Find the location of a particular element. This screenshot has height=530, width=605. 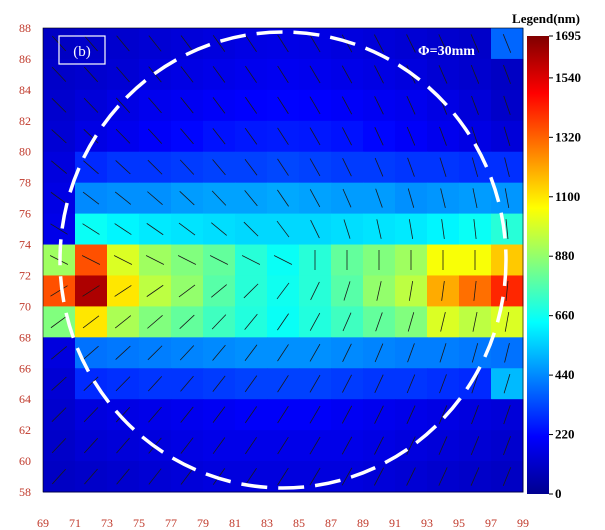

y-tick-label: 66 is located at coordinates (25, 368).